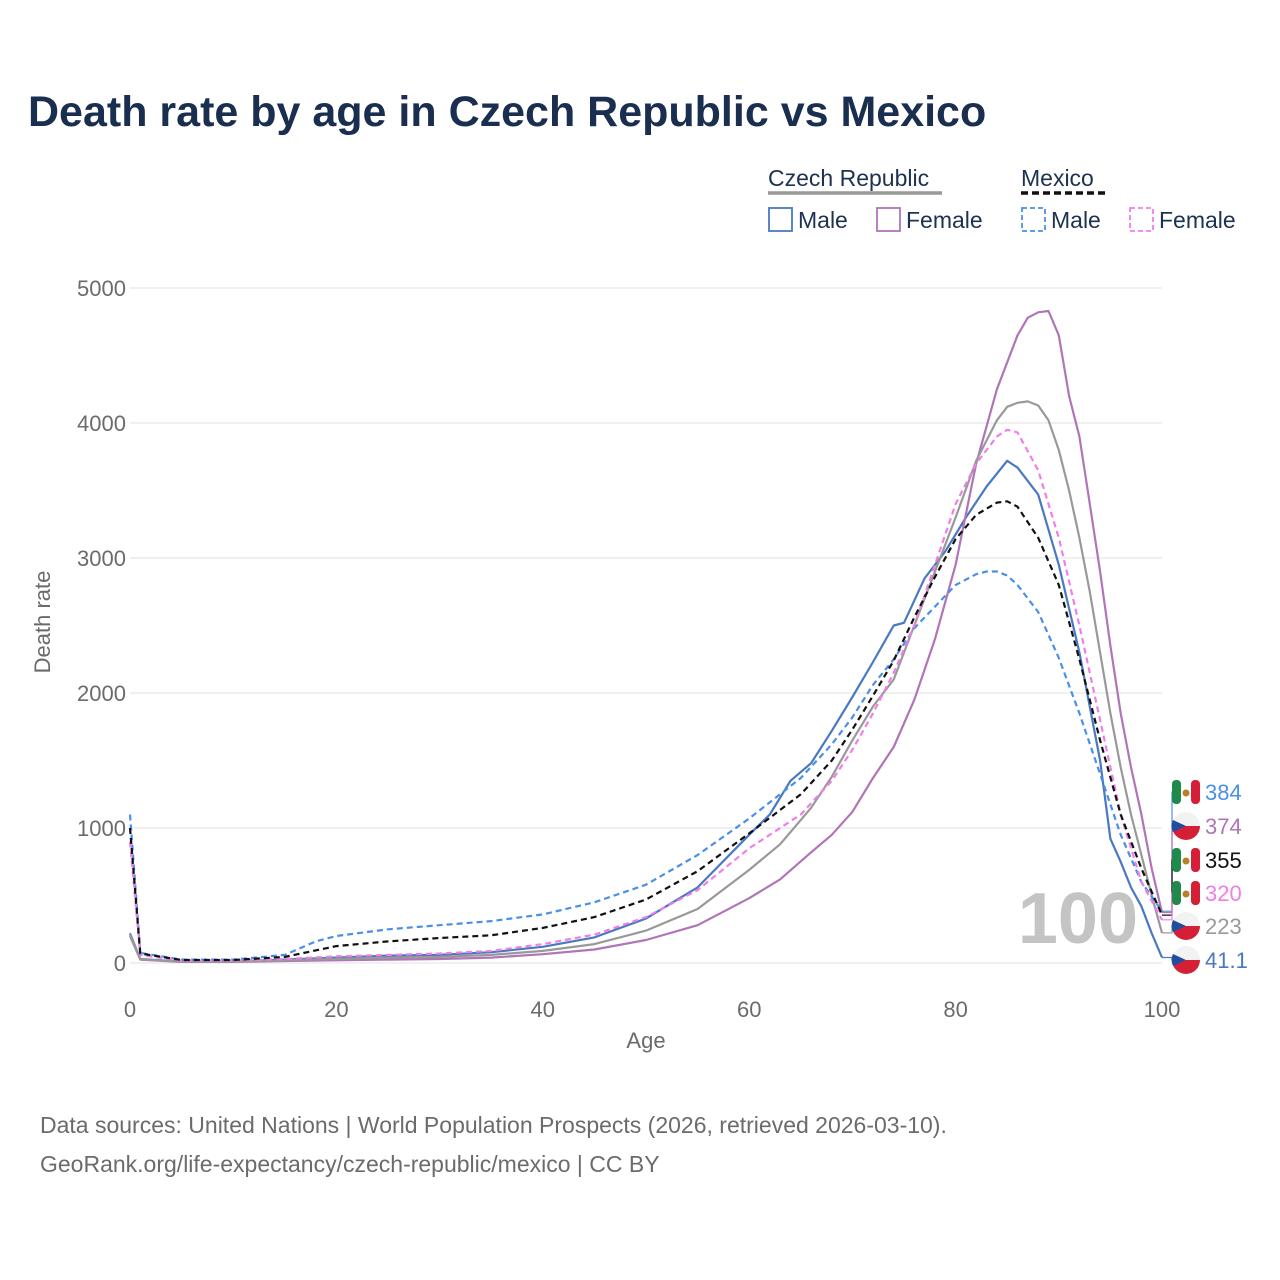 This screenshot has width=1280, height=1280. Describe the element at coordinates (1223, 926) in the screenshot. I see `end-label-value: 223` at that location.